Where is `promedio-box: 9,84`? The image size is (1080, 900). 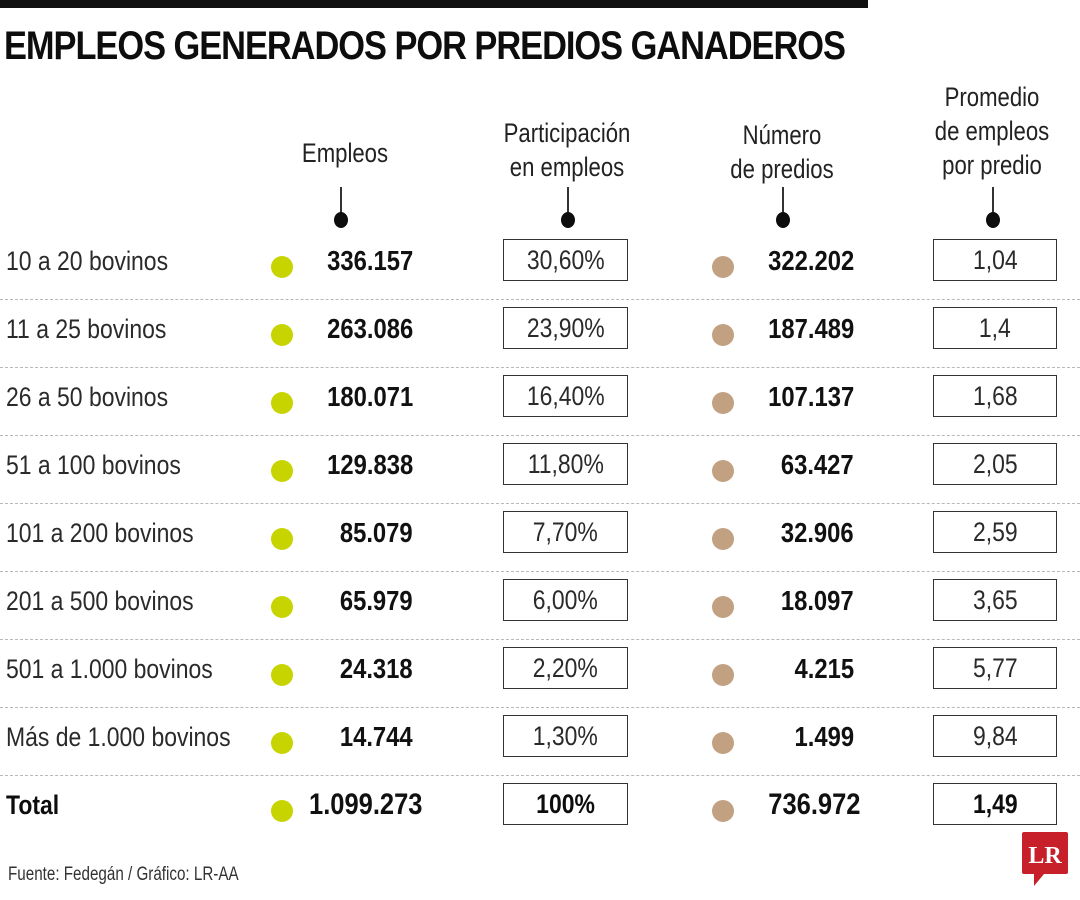 promedio-box: 9,84 is located at coordinates (995, 736).